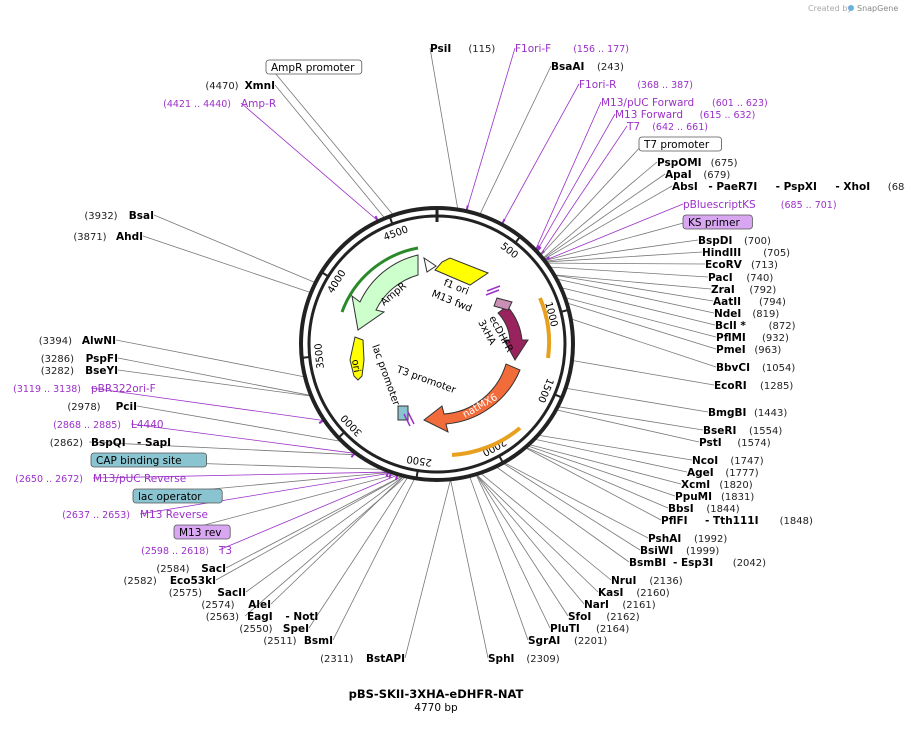 This screenshot has height=743, width=905. I want to click on backbone-outer-ring, so click(437, 344).